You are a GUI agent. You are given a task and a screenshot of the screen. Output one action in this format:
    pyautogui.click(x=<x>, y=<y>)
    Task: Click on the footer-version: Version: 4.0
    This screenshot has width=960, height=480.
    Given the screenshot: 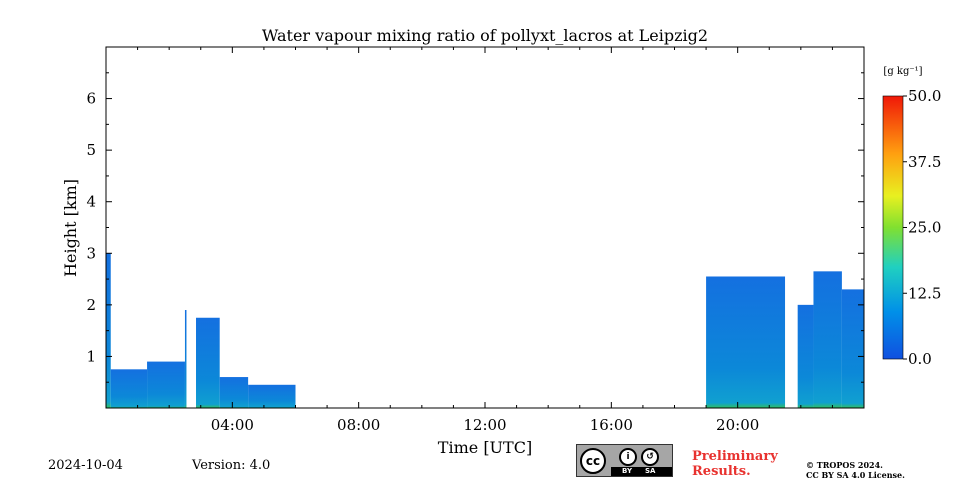 What is the action you would take?
    pyautogui.click(x=231, y=465)
    